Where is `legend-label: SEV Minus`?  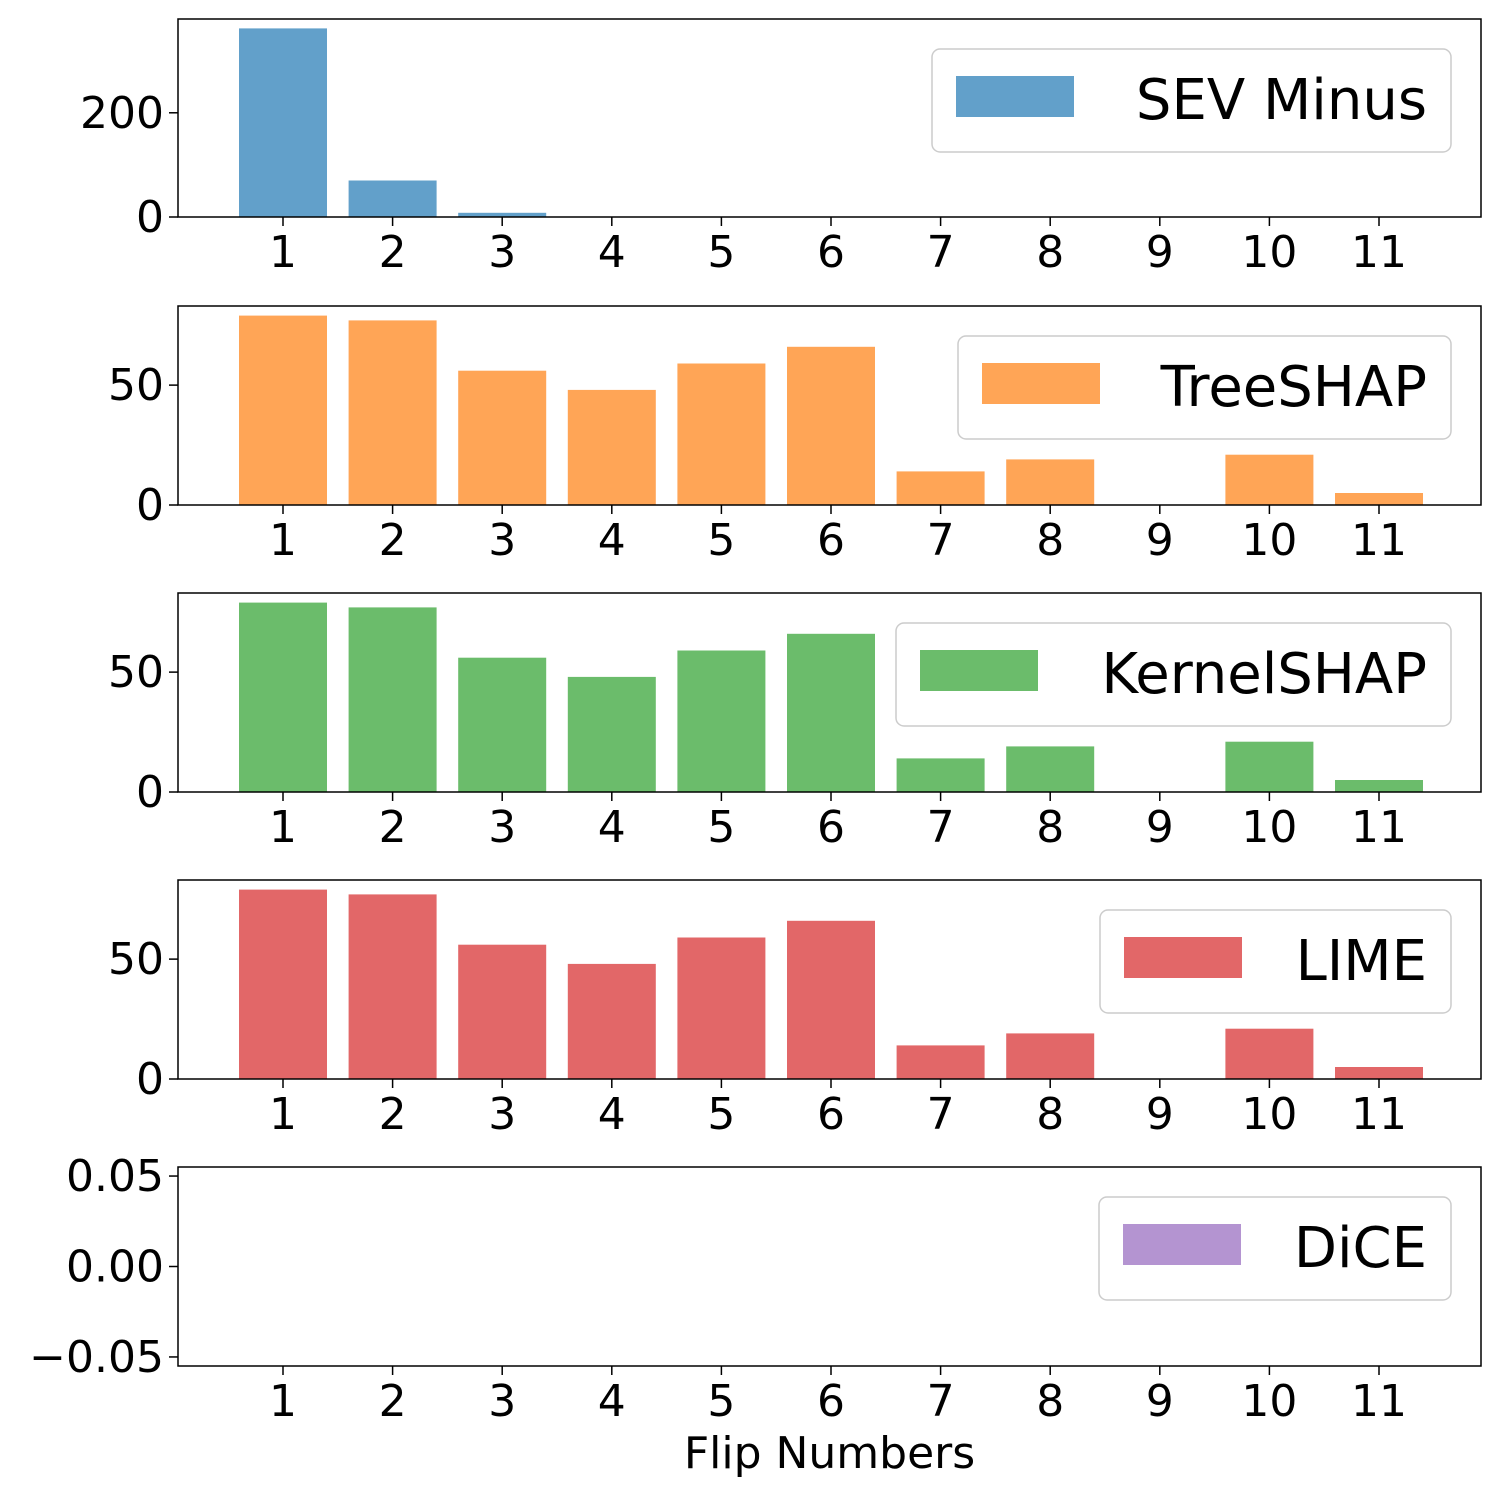 legend-label: SEV Minus is located at coordinates (1281, 100).